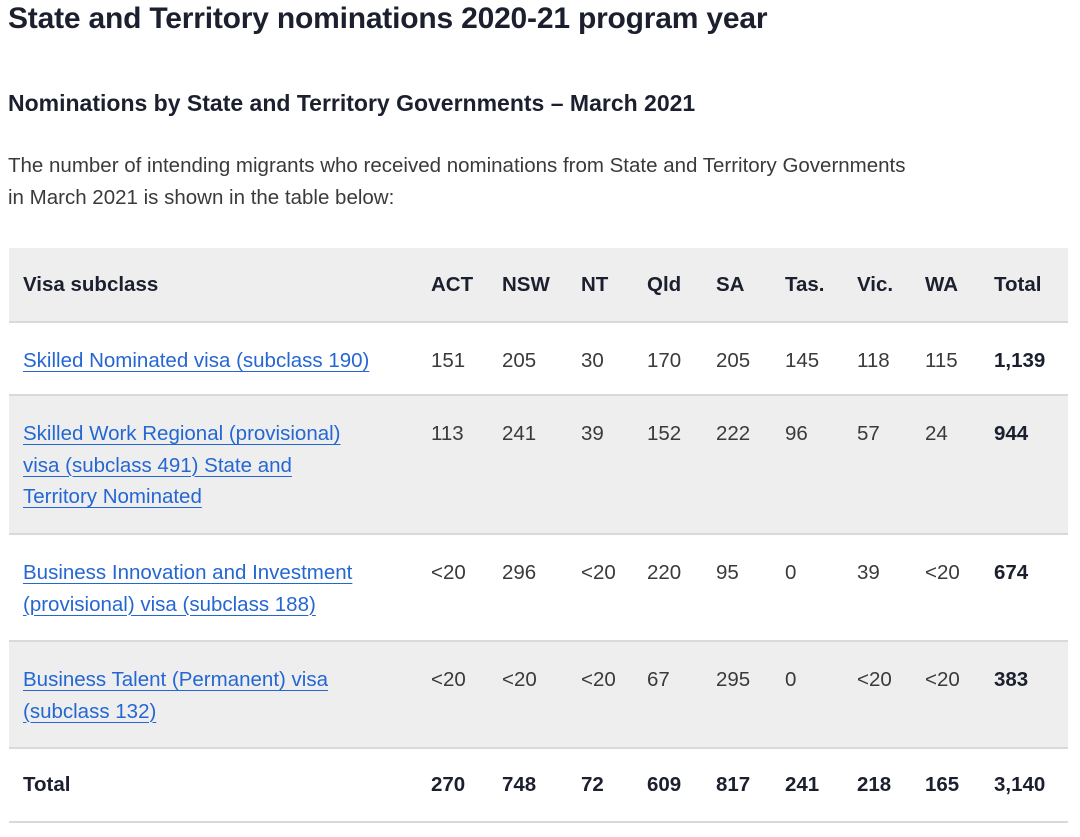 Image resolution: width=1080 pixels, height=837 pixels. I want to click on visa-link-line: (provisional) visa (subclass 188), so click(169, 604).